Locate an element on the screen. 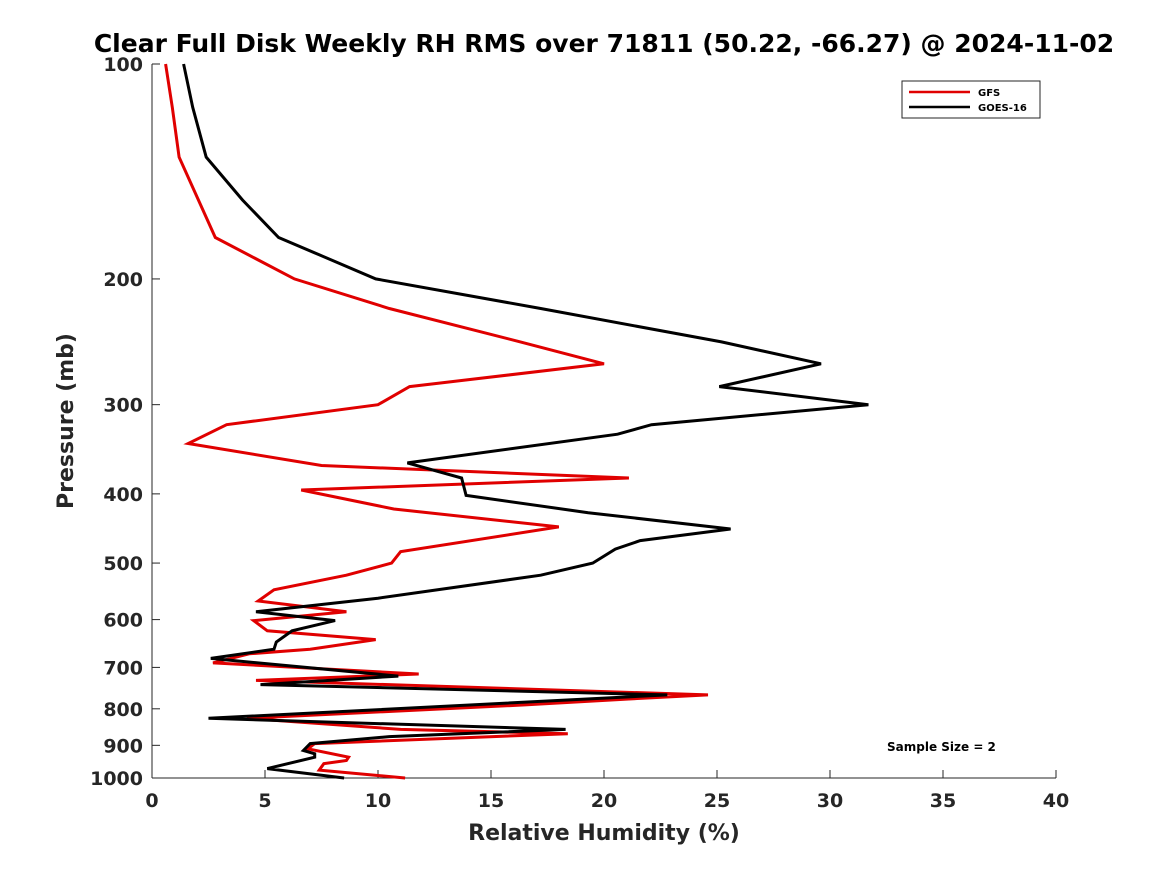 This screenshot has width=1167, height=875. x-tick-label: 5 is located at coordinates (264, 801).